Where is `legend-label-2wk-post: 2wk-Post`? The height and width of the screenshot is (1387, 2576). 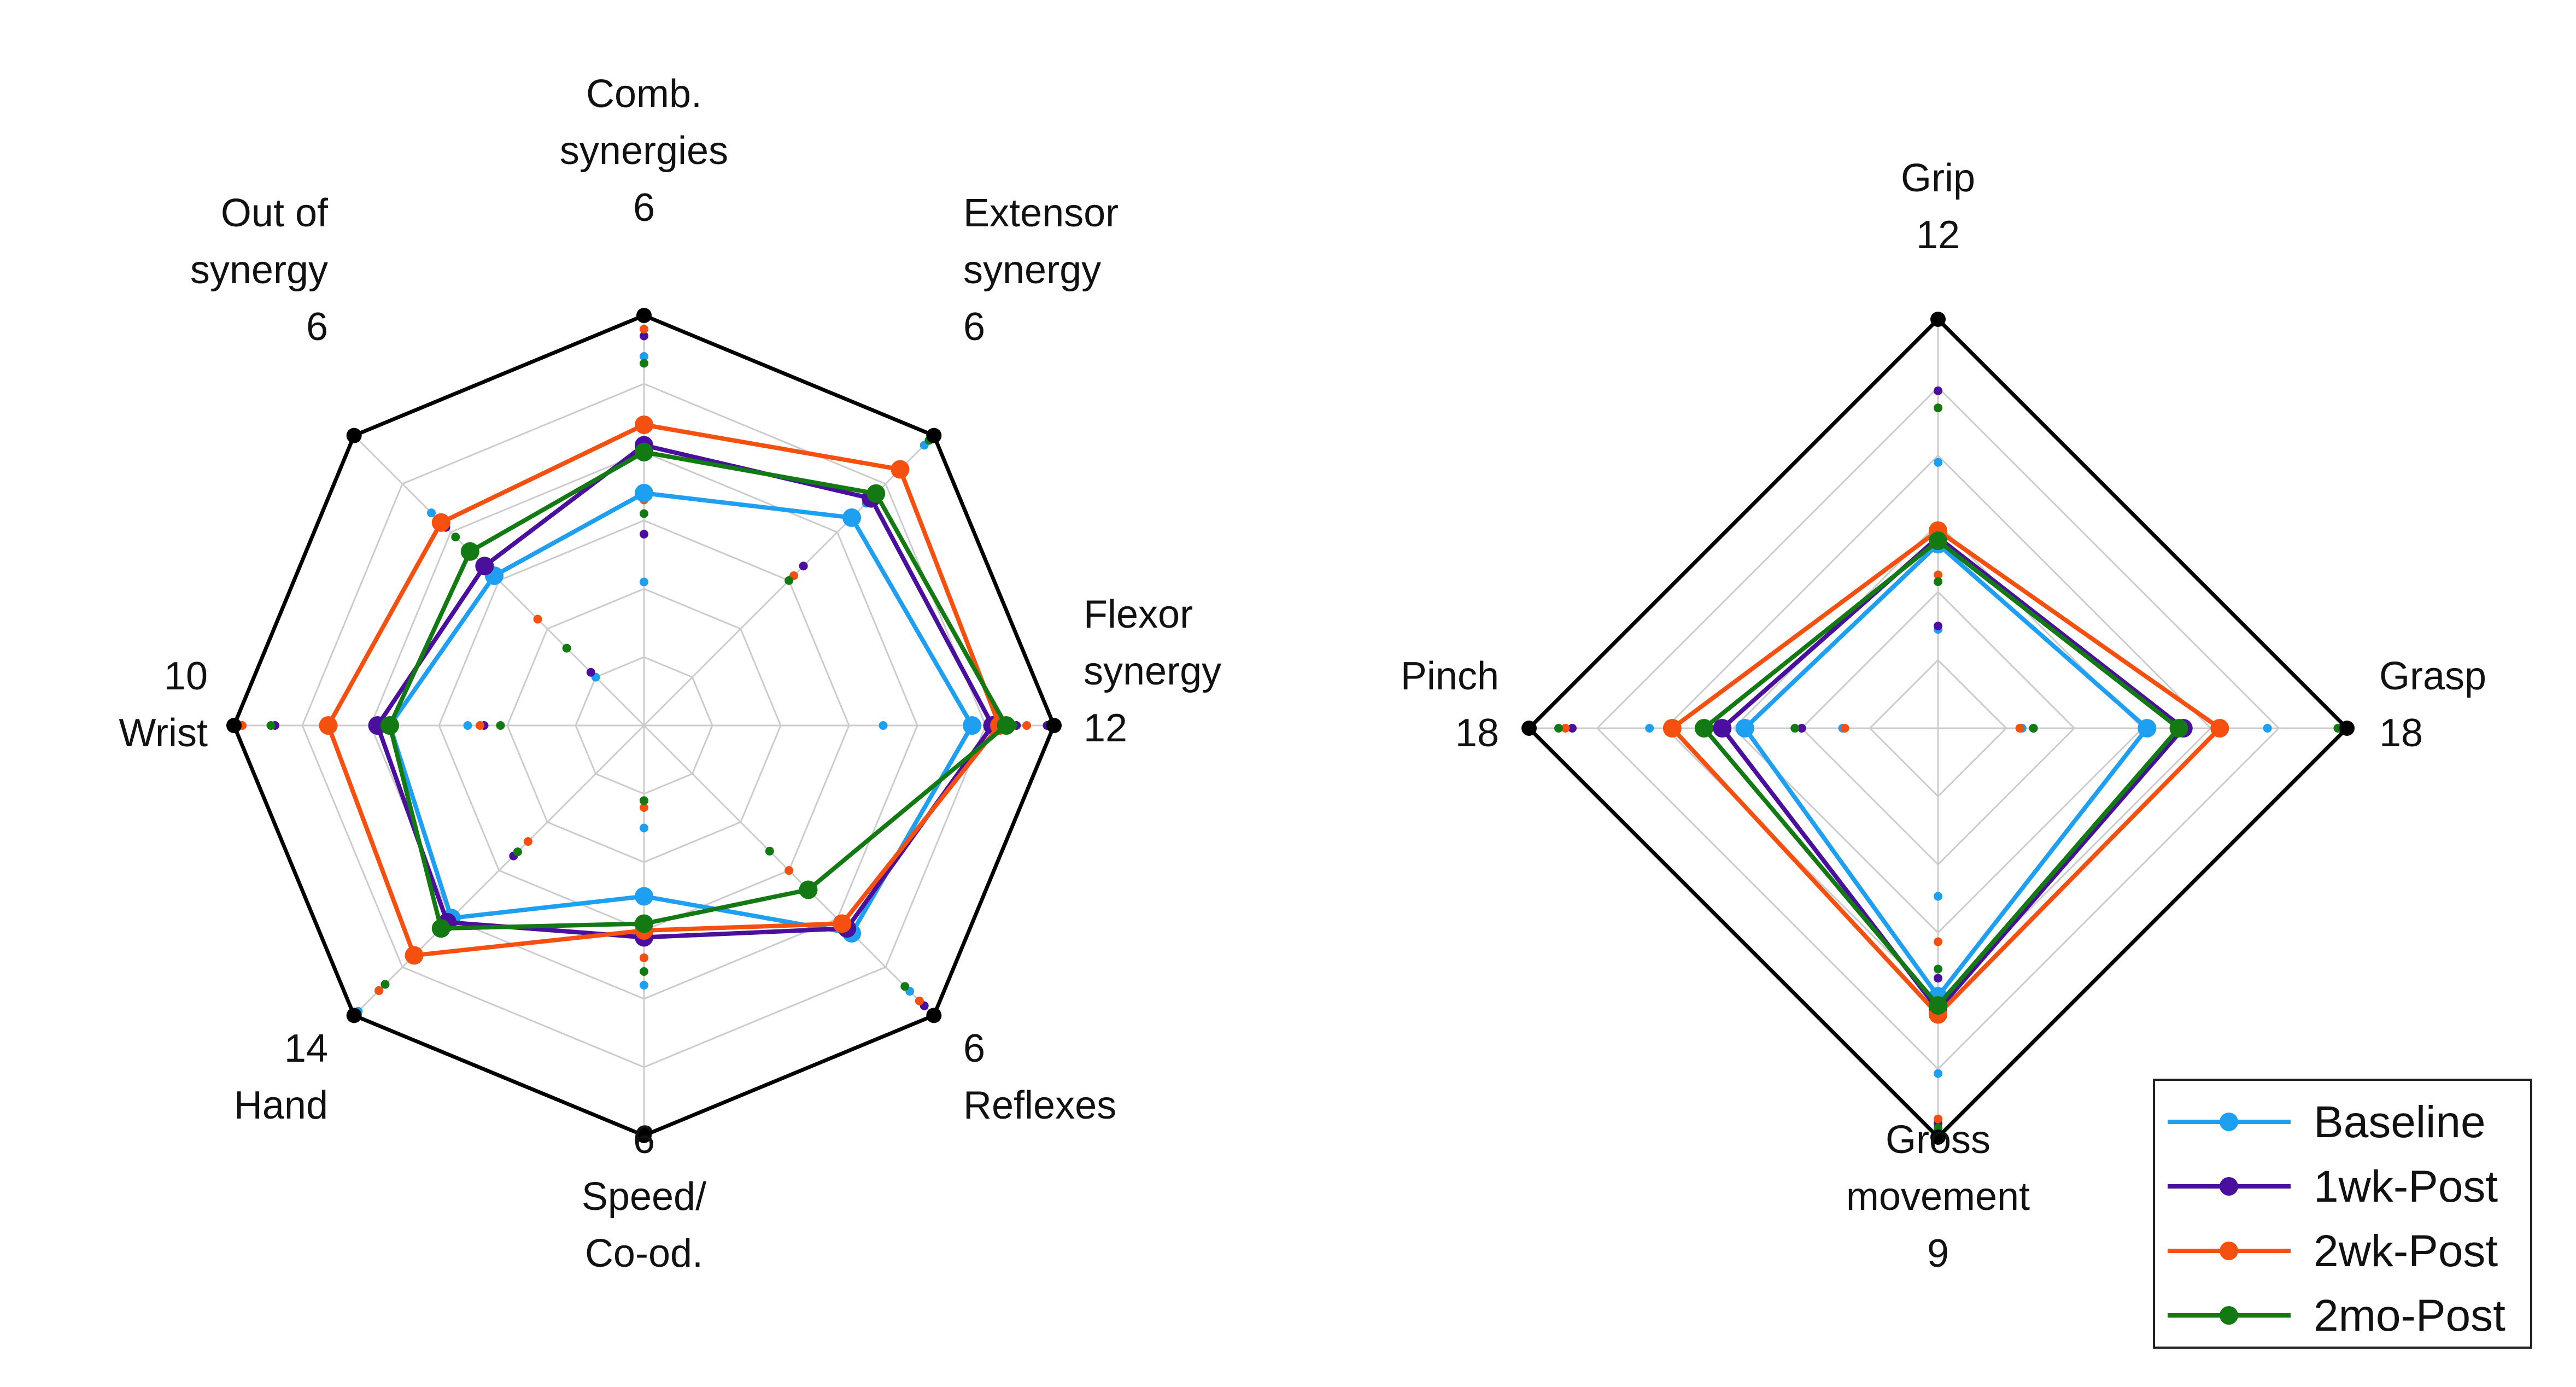
legend-label-2wk-post: 2wk-Post is located at coordinates (2406, 1251).